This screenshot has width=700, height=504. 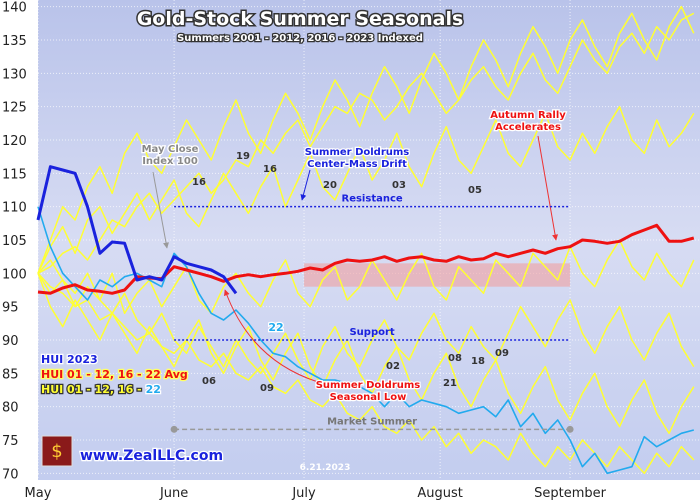 What do you see at coordinates (393, 366) in the screenshot?
I see `year-label: 02` at bounding box center [393, 366].